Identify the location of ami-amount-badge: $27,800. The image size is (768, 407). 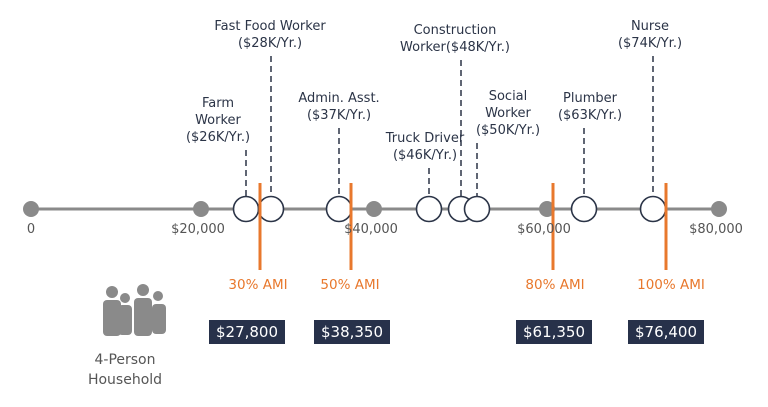
(247, 332).